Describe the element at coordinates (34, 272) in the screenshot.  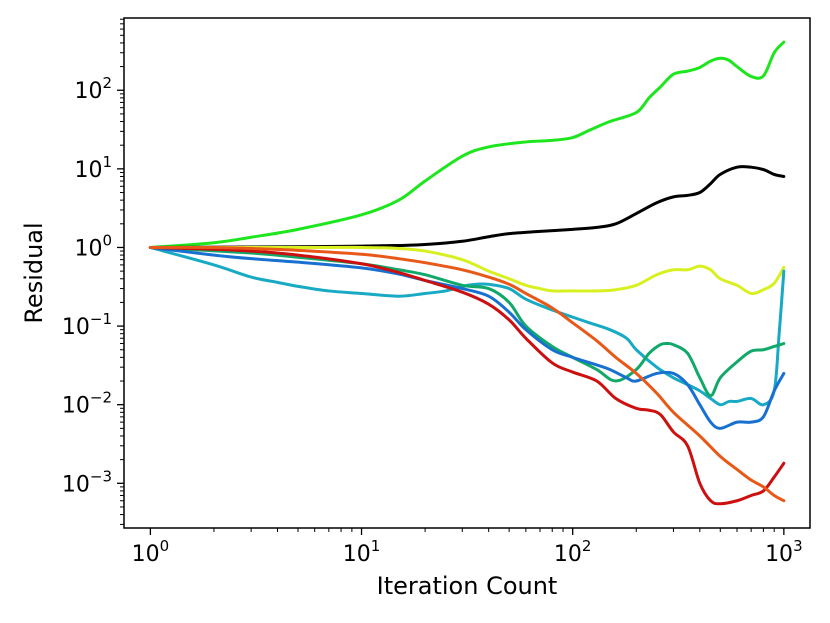
I see `y-axis-label: Residual` at that location.